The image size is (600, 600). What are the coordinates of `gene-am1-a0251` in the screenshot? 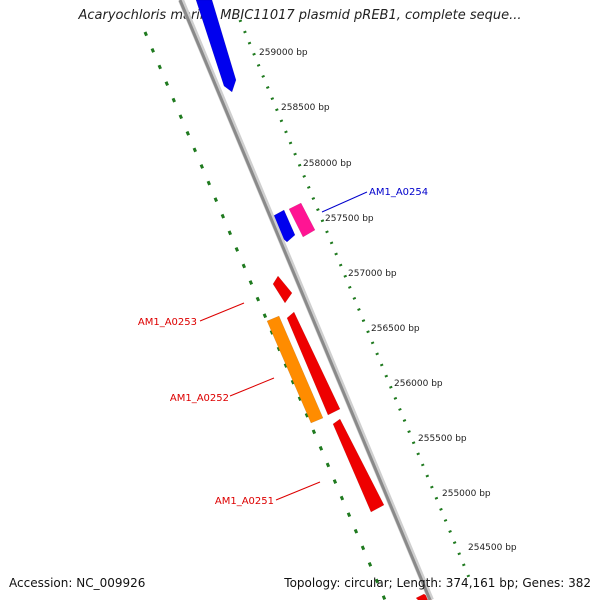 It's located at (358, 465).